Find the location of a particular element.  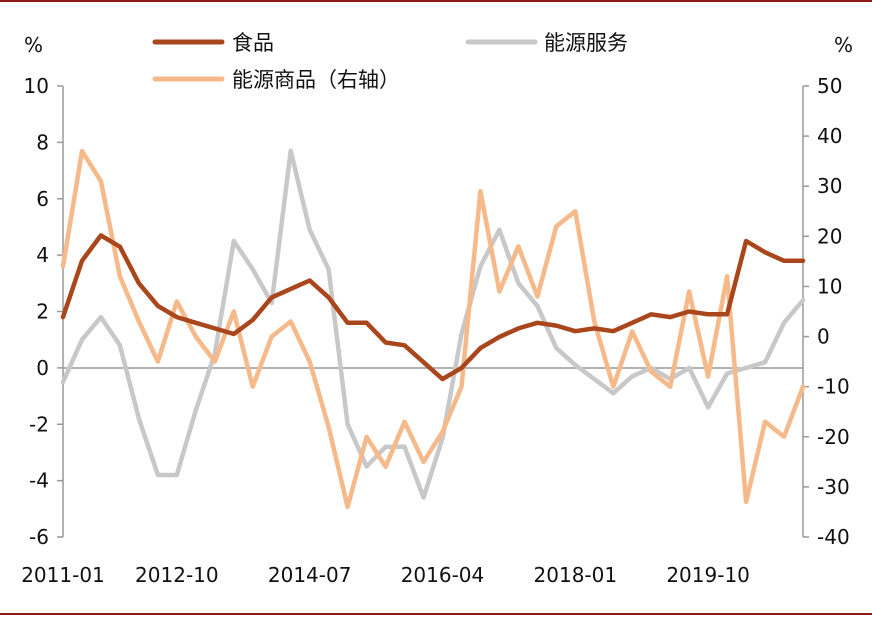

left-y-ticks: 10 8 6 4 2 0 -2 -4 -6 is located at coordinates (43, 311).